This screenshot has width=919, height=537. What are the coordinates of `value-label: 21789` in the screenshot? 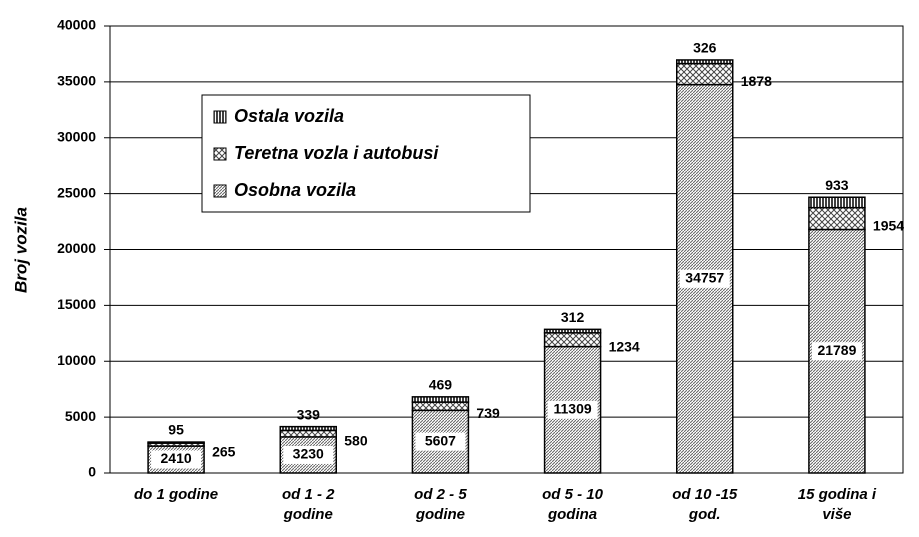 It's located at (836, 350).